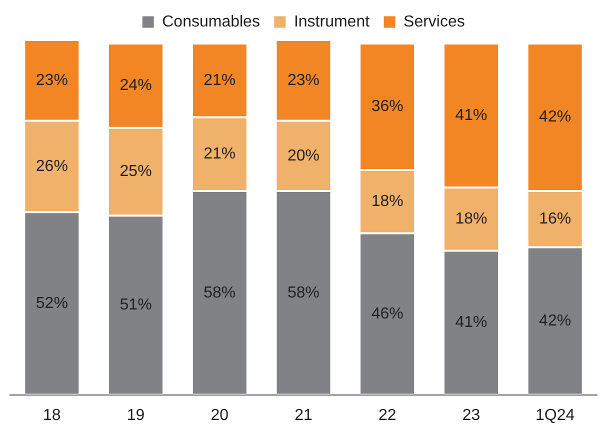 This screenshot has height=432, width=607. What do you see at coordinates (471, 415) in the screenshot?
I see `x-tick-label: 23` at bounding box center [471, 415].